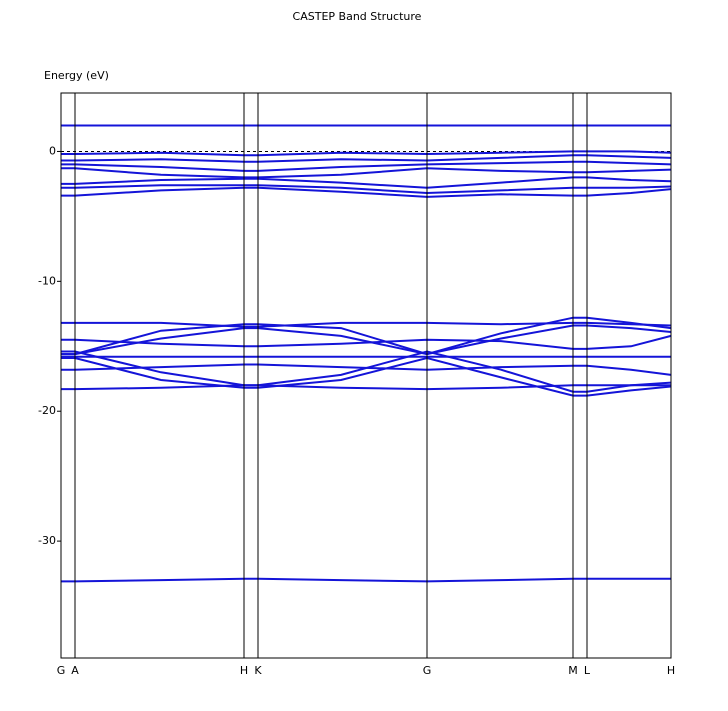 The height and width of the screenshot is (711, 728). What do you see at coordinates (47, 540) in the screenshot?
I see `y-tick-label: -30` at bounding box center [47, 540].